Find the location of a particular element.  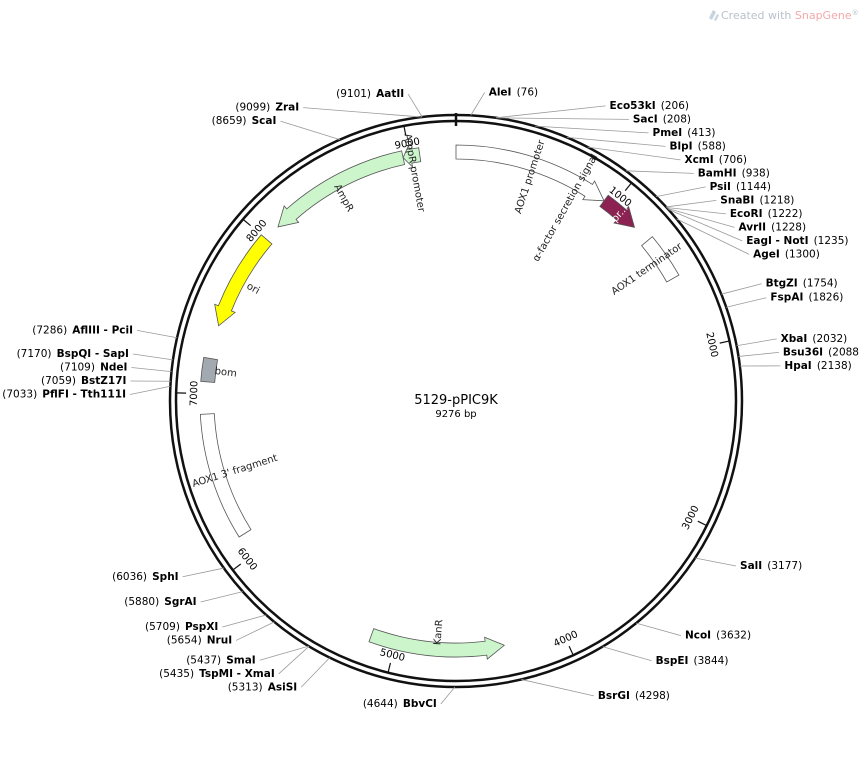

feature-ampr-promoter: AmpR promoter is located at coordinates (413, 173).